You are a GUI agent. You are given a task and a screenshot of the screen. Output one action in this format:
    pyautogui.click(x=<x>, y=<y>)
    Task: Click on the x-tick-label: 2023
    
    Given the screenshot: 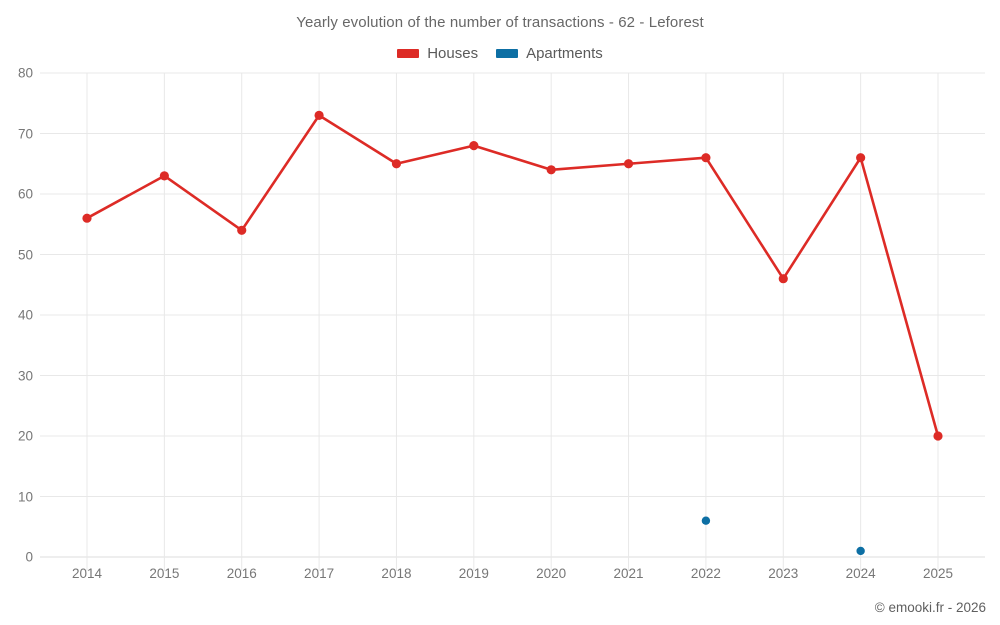 What is the action you would take?
    pyautogui.click(x=783, y=573)
    